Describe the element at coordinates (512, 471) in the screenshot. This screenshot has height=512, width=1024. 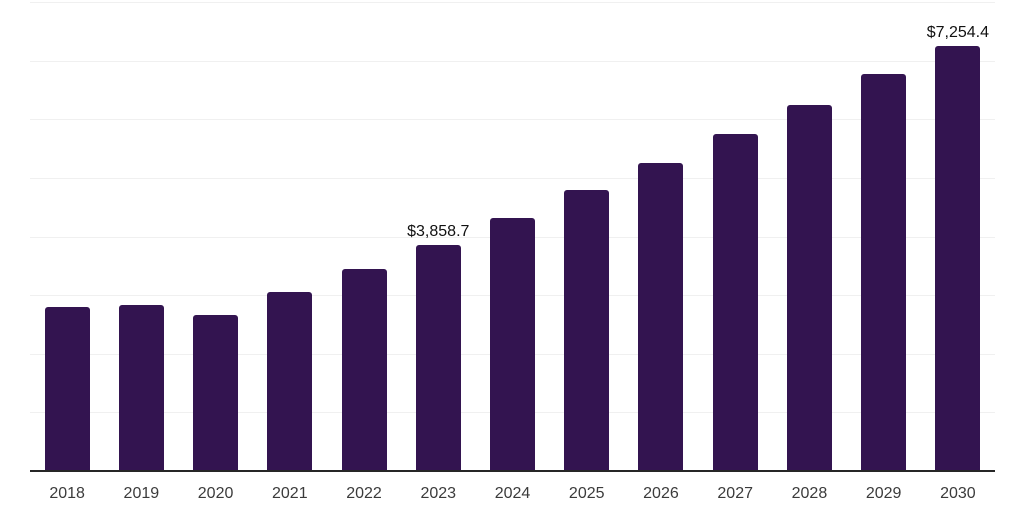
I see `x-axis-line` at that location.